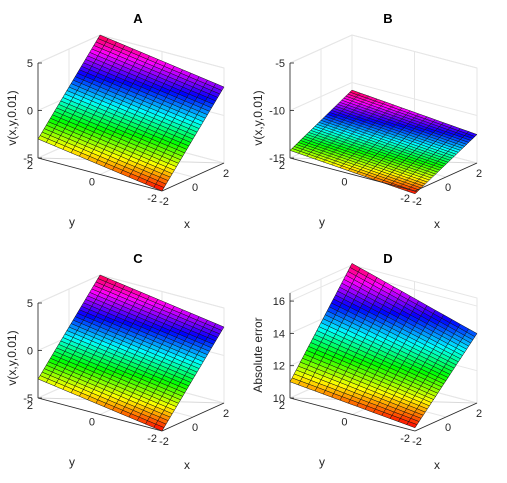  What do you see at coordinates (279, 302) in the screenshot?
I see `z-tick-label: 16` at bounding box center [279, 302].